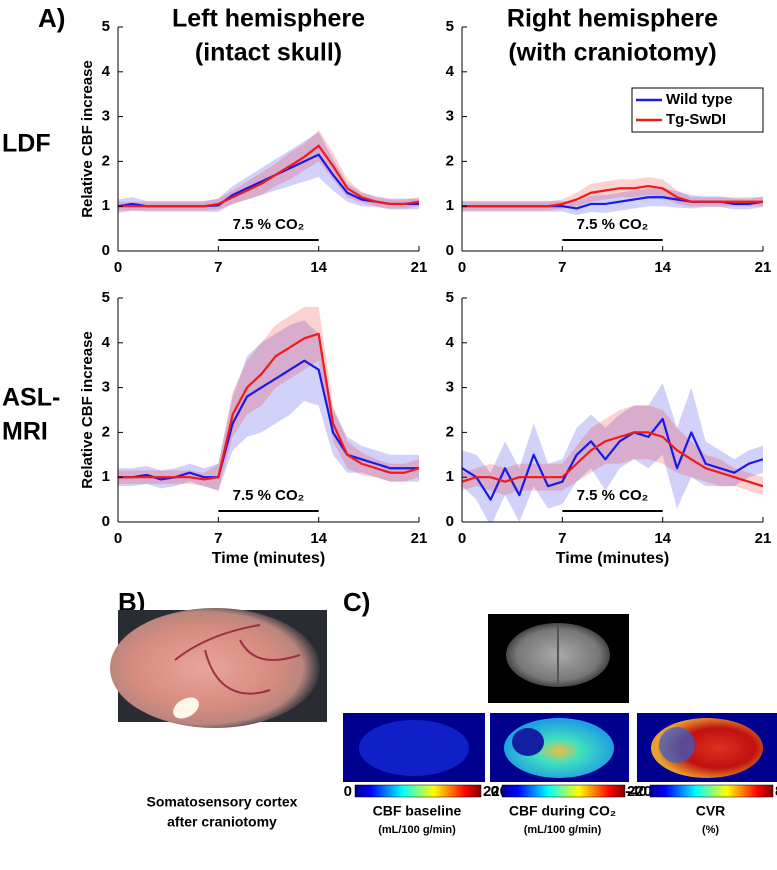 This screenshot has width=777, height=870. Describe the element at coordinates (612, 19) in the screenshot. I see `chart-title: Right hemisphere` at that location.